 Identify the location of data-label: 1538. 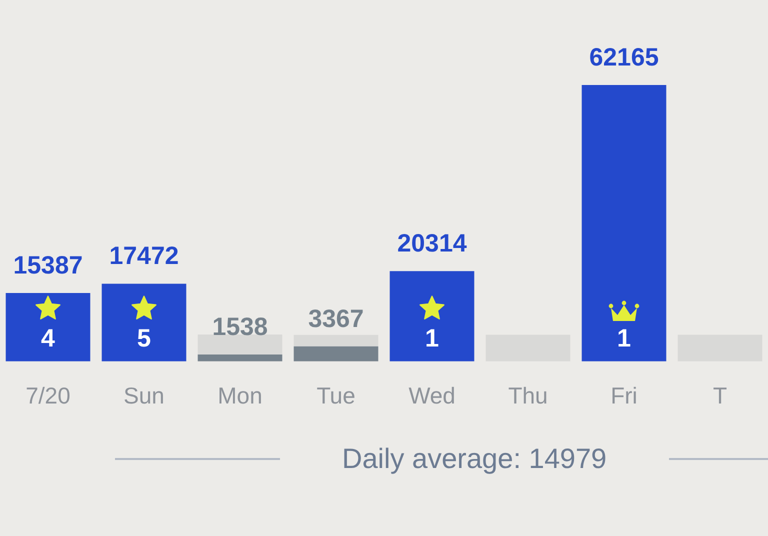
(240, 326).